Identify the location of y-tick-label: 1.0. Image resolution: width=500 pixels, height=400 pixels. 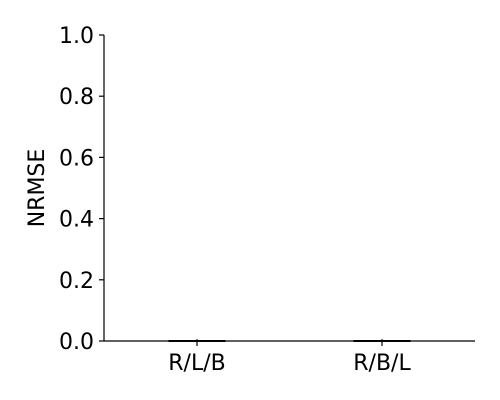
(76, 36).